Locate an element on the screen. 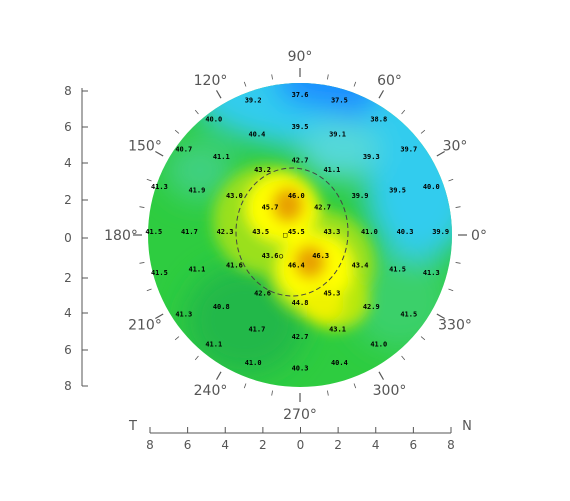 The image size is (570, 501). reading-value: 42.3 is located at coordinates (225, 232).